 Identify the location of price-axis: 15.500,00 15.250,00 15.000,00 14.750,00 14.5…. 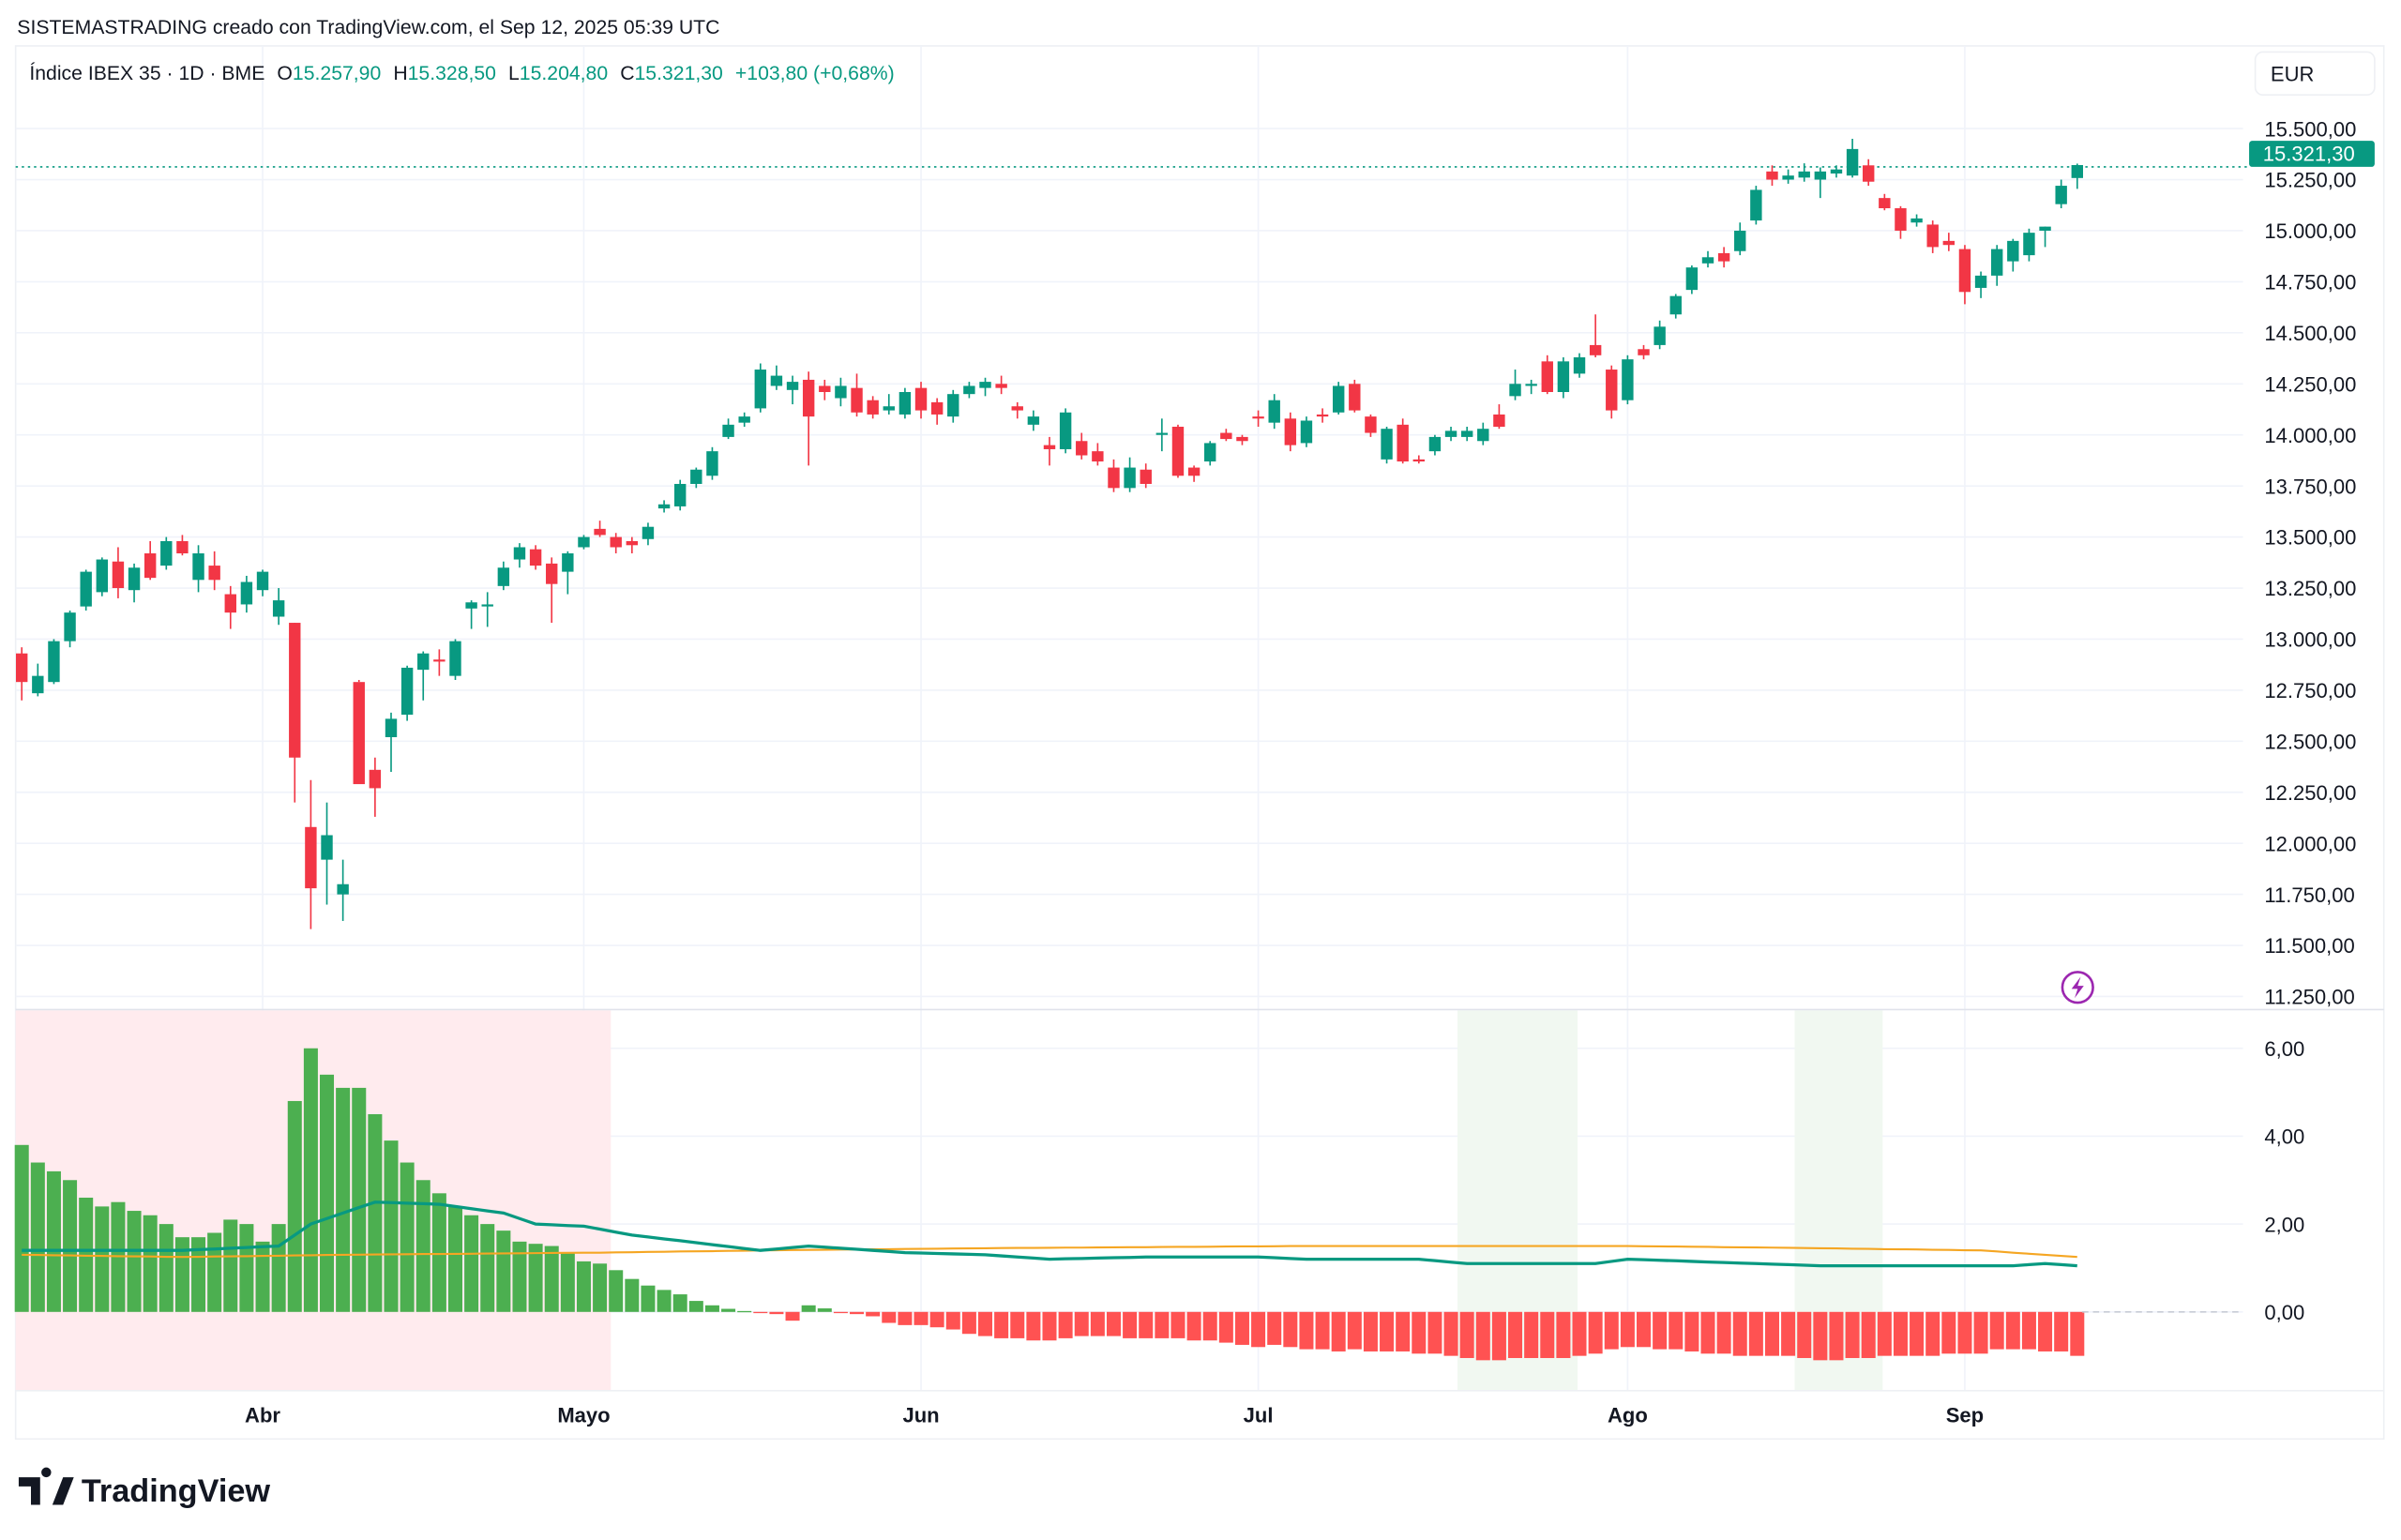
(2310, 562).